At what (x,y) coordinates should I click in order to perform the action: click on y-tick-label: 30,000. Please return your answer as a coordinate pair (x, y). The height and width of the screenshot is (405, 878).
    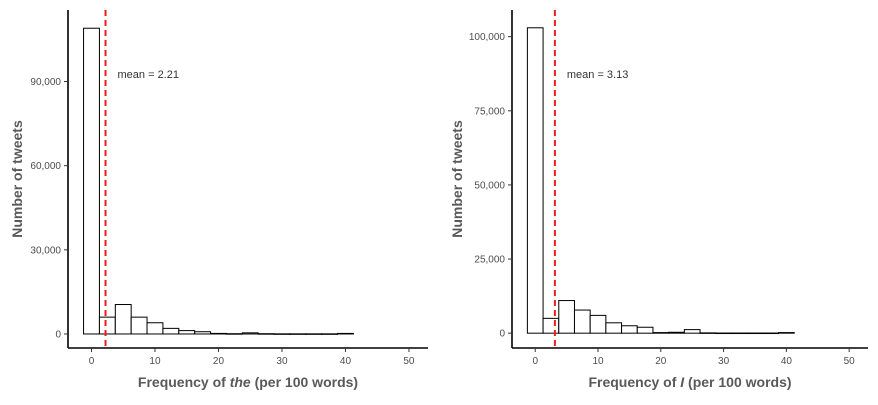
    Looking at the image, I should click on (45, 250).